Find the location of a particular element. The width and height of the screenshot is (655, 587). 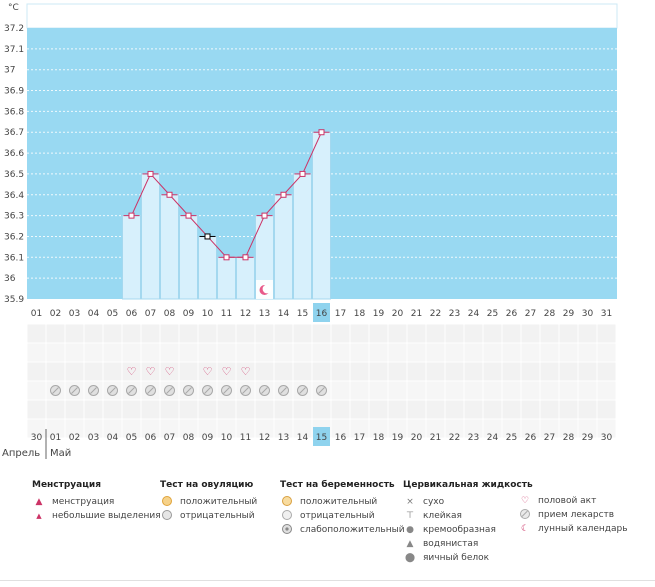

cycle-day-label: 05 is located at coordinates (112, 314).